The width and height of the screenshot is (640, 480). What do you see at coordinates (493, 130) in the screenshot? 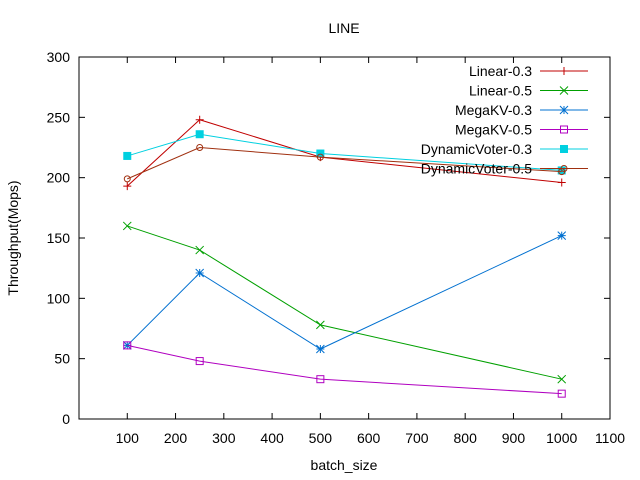
I see `legend-label: MegaKV-0.5` at bounding box center [493, 130].